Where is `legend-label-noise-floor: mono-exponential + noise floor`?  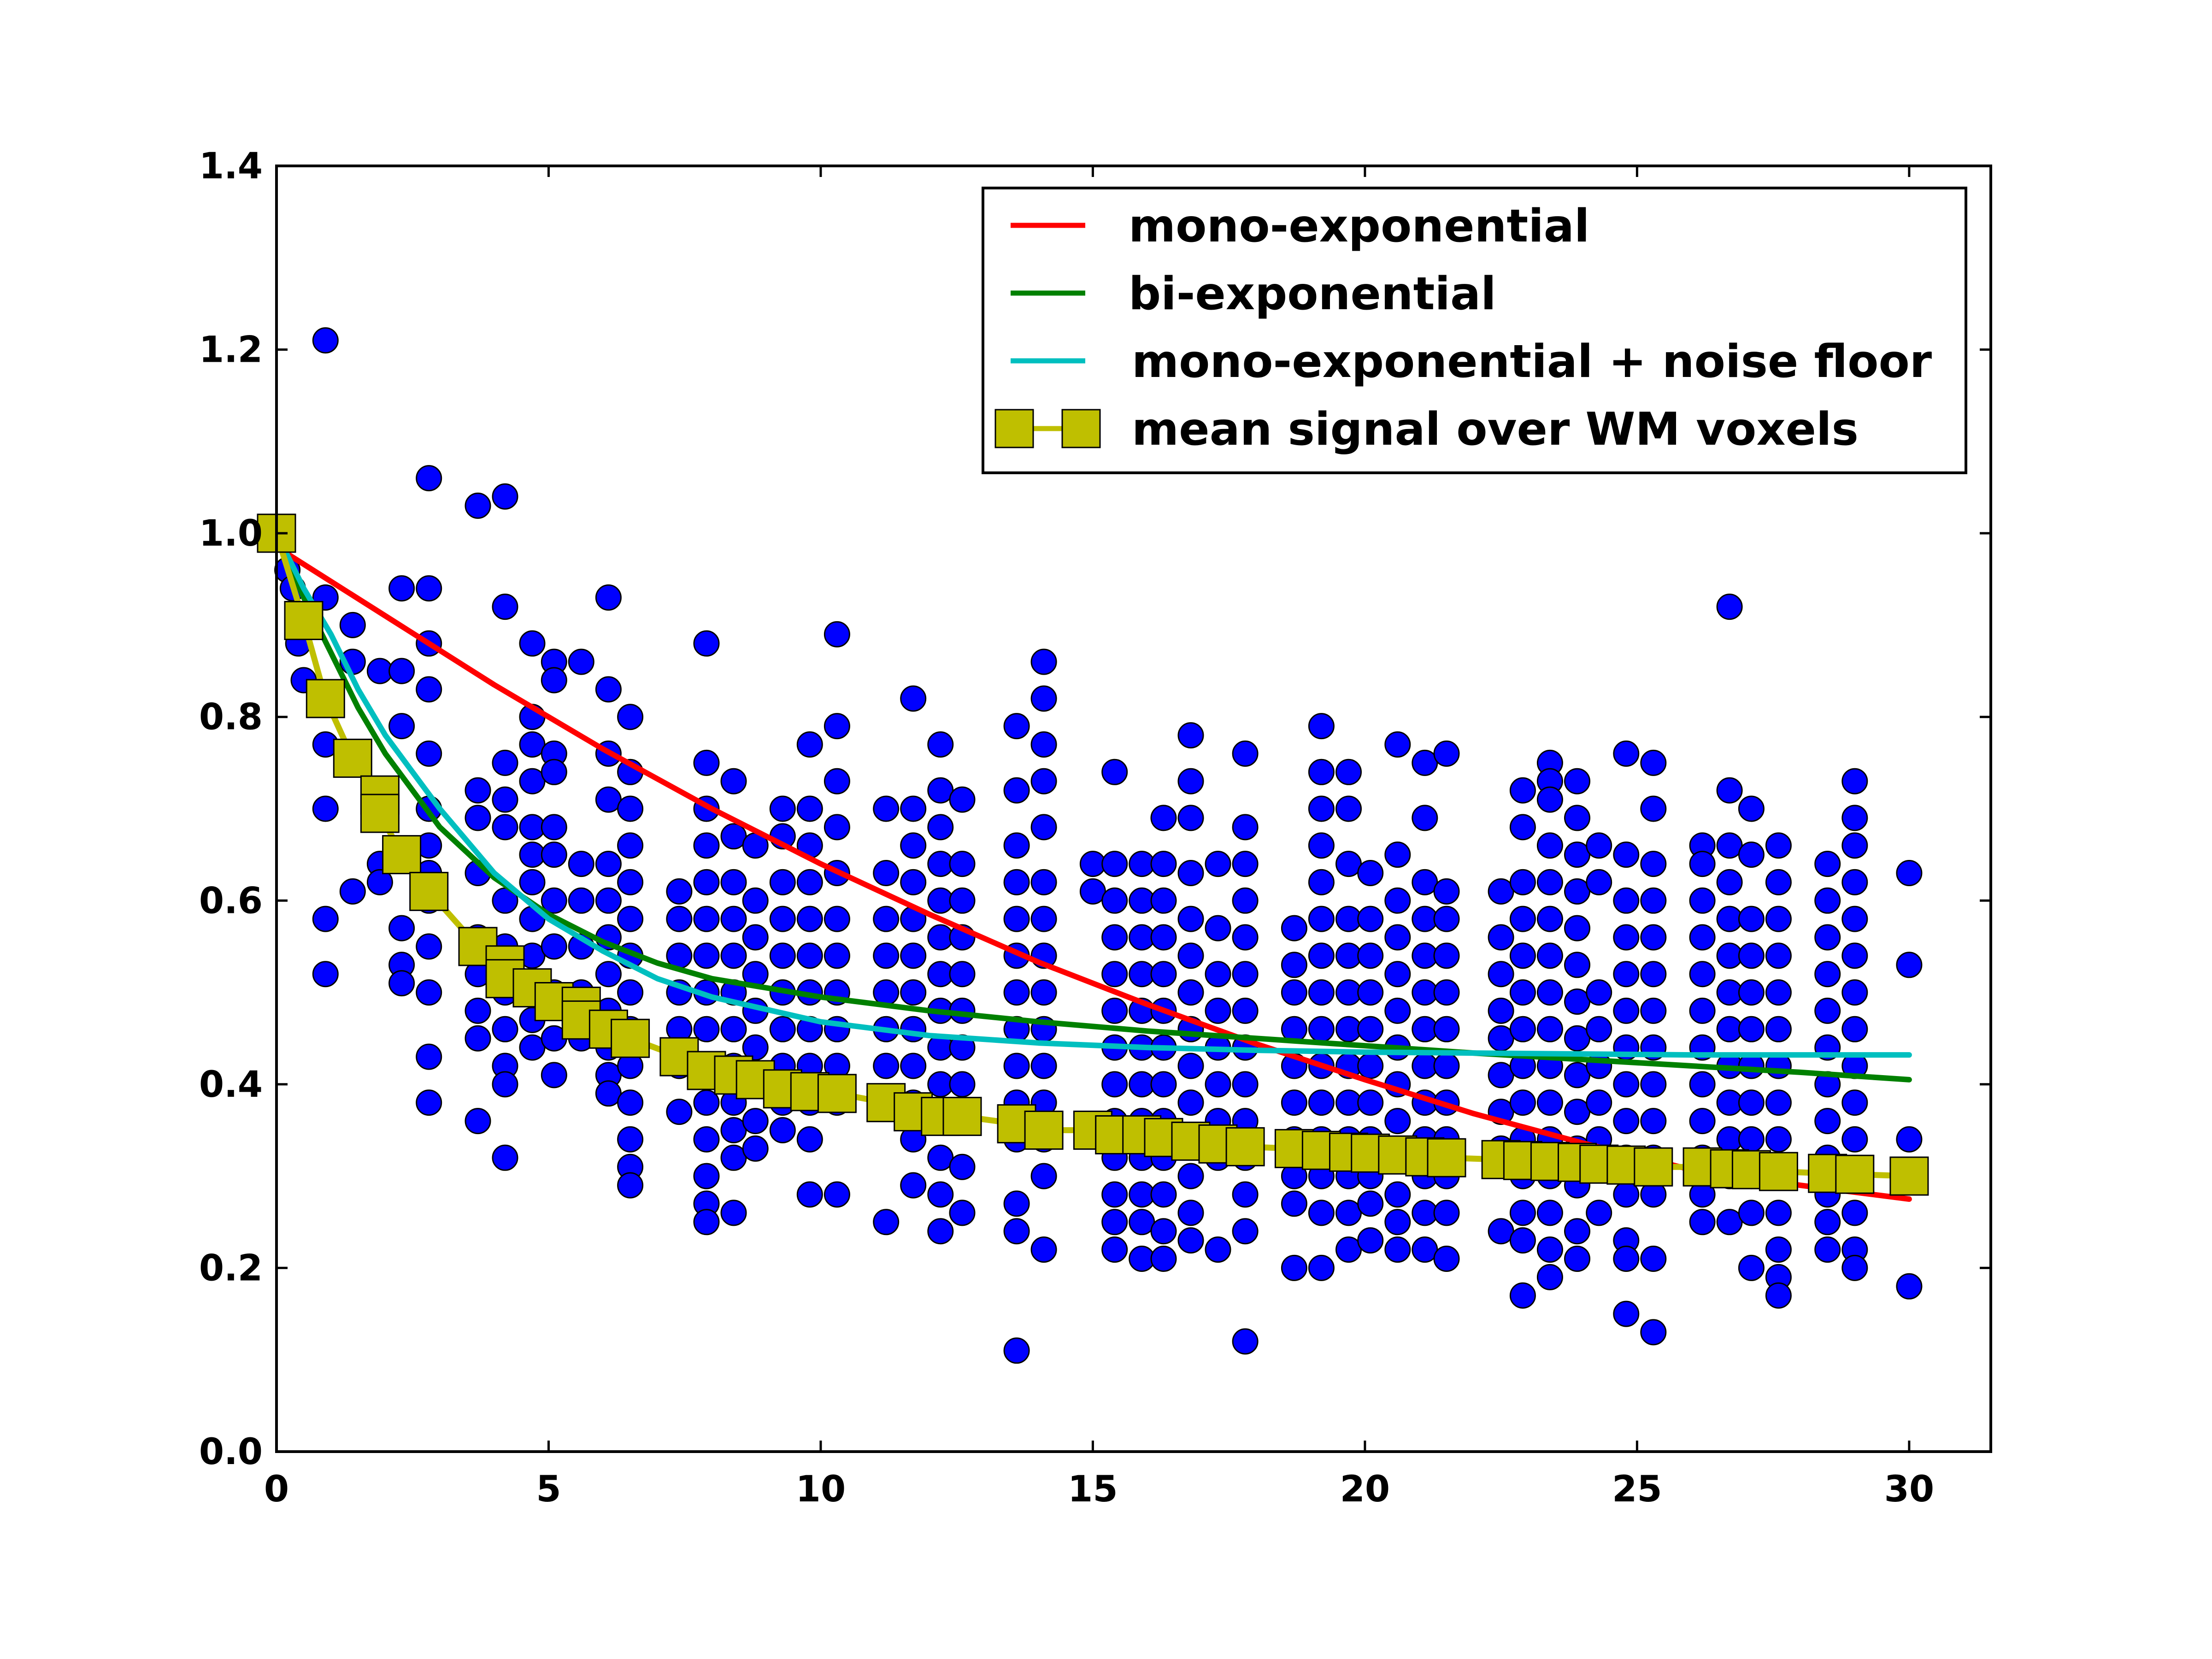
legend-label-noise-floor: mono-exponential + noise floor is located at coordinates (1532, 361).